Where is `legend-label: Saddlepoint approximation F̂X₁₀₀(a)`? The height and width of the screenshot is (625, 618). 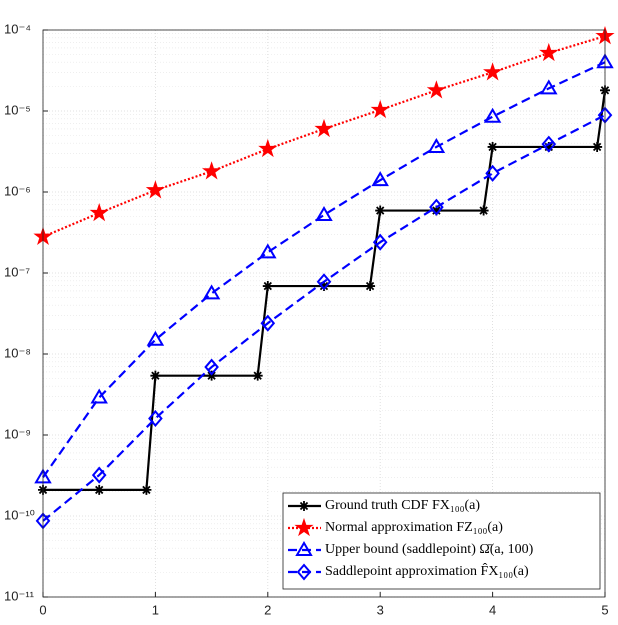
legend-label: Saddlepoint approximation F̂X₁₀₀(a) is located at coordinates (427, 570).